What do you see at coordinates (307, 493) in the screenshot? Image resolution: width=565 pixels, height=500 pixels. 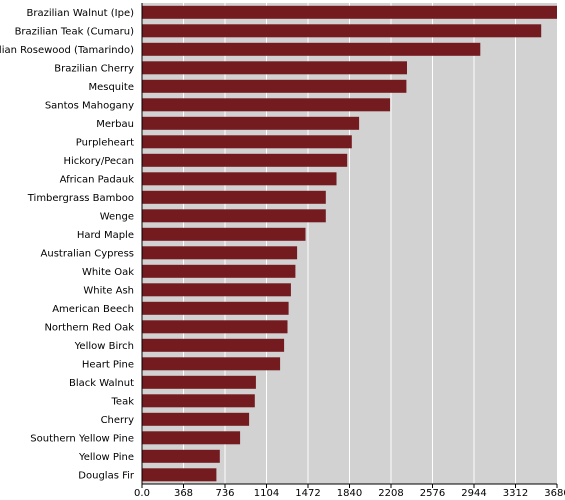 I see `x-tick-label: 1472` at bounding box center [307, 493].